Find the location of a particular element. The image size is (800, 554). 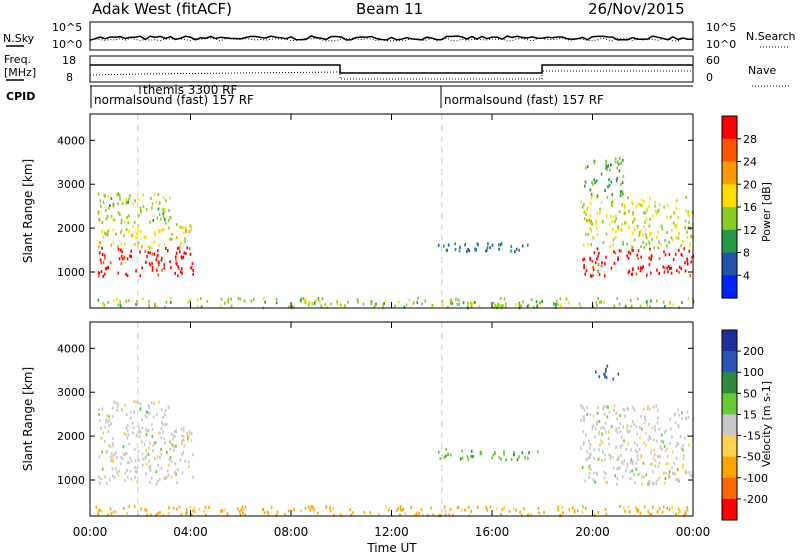

x-tick-label: 00:00 is located at coordinates (90, 532).